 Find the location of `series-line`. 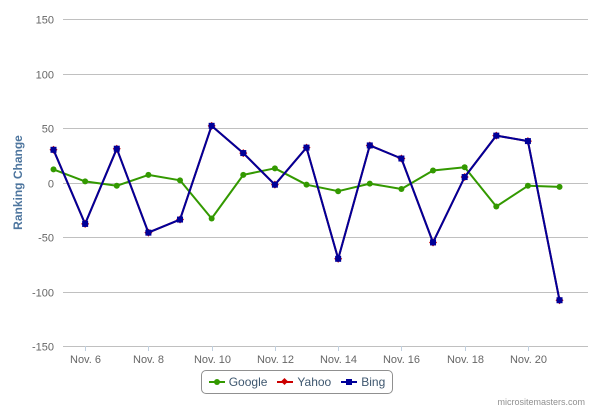

series-line is located at coordinates (306, 193).